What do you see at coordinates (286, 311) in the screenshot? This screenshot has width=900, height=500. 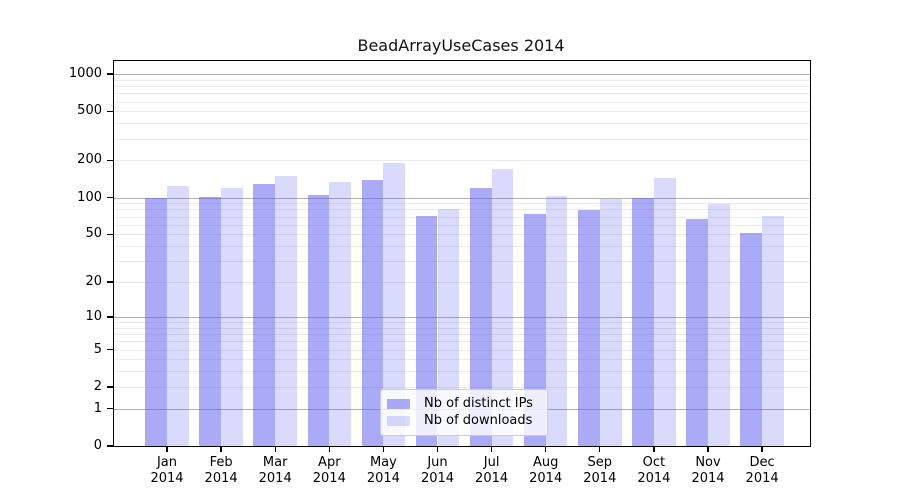 I see `bar-downloads-mar` at bounding box center [286, 311].